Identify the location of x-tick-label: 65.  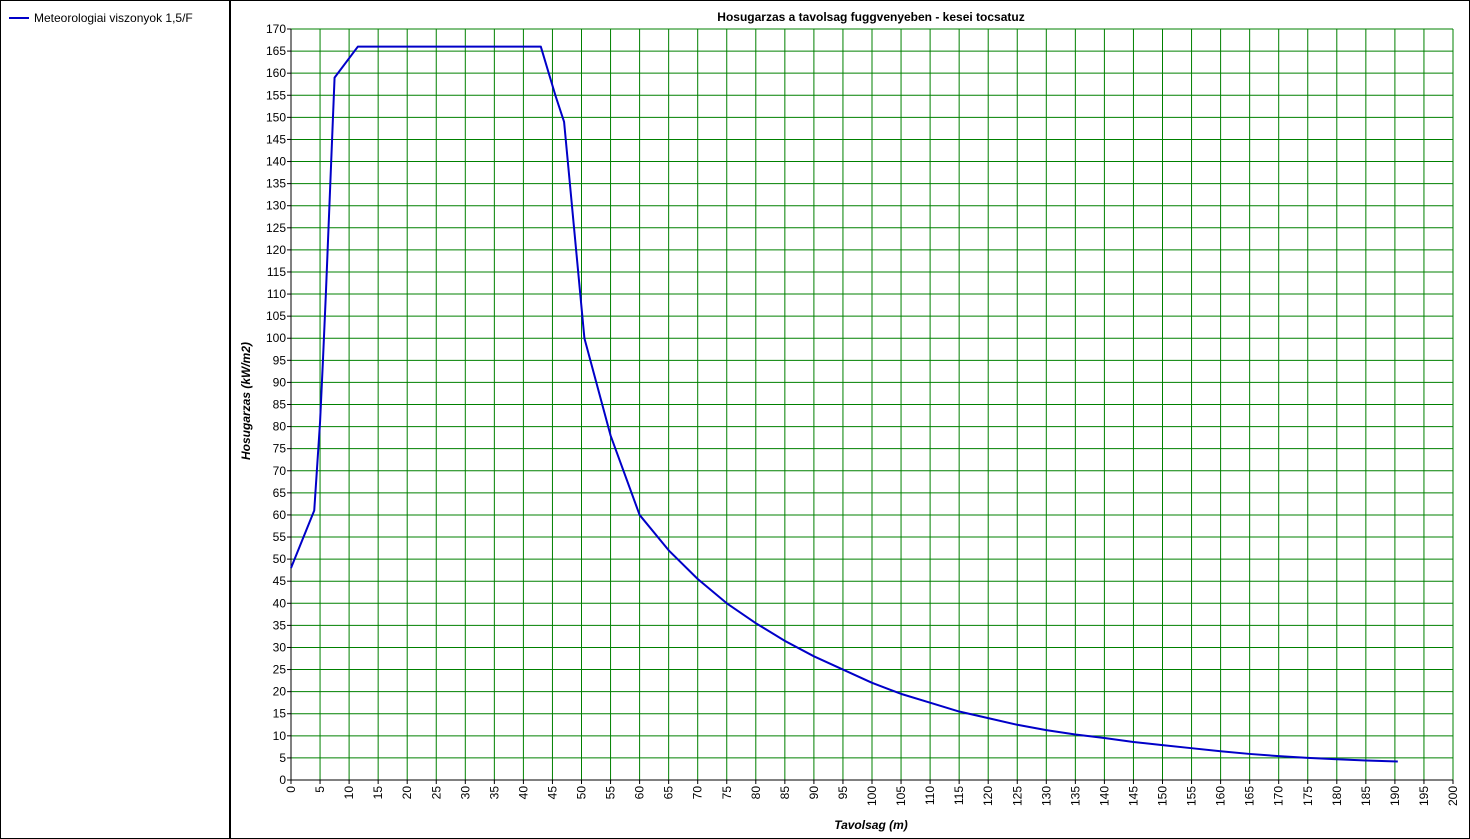
(669, 793).